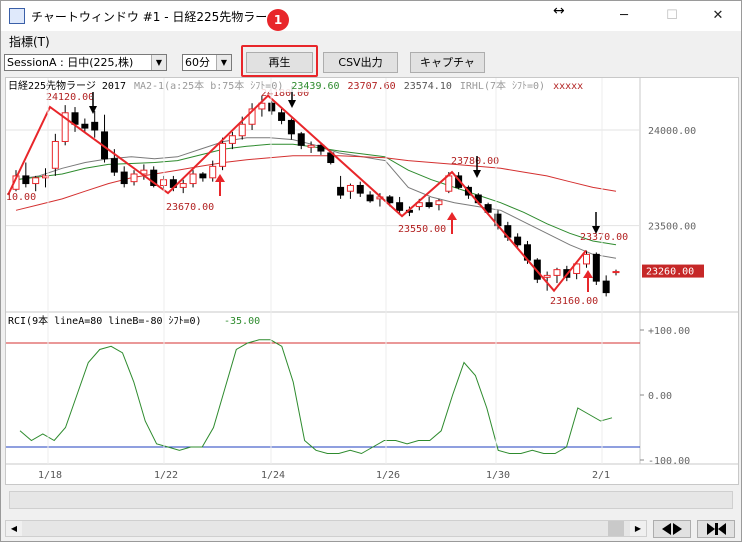 The height and width of the screenshot is (542, 742). I want to click on interval-combo: 60分 ▼, so click(207, 62).